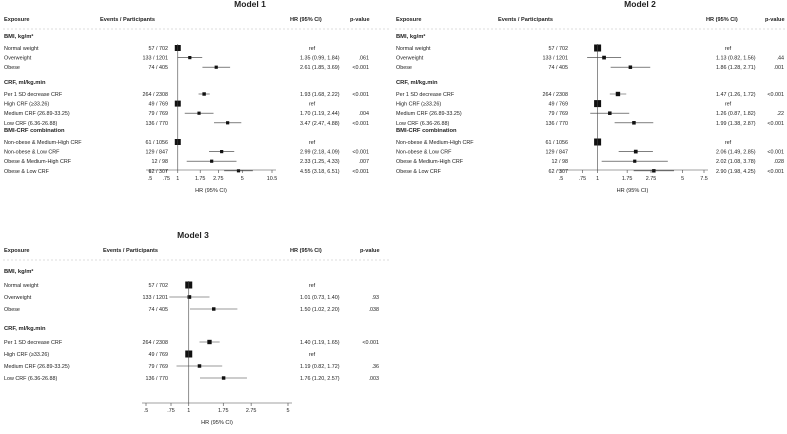 The image size is (787, 434). What do you see at coordinates (736, 68) in the screenshot?
I see `row-hr-text: 1.86 (1.28, 2.71)` at bounding box center [736, 68].